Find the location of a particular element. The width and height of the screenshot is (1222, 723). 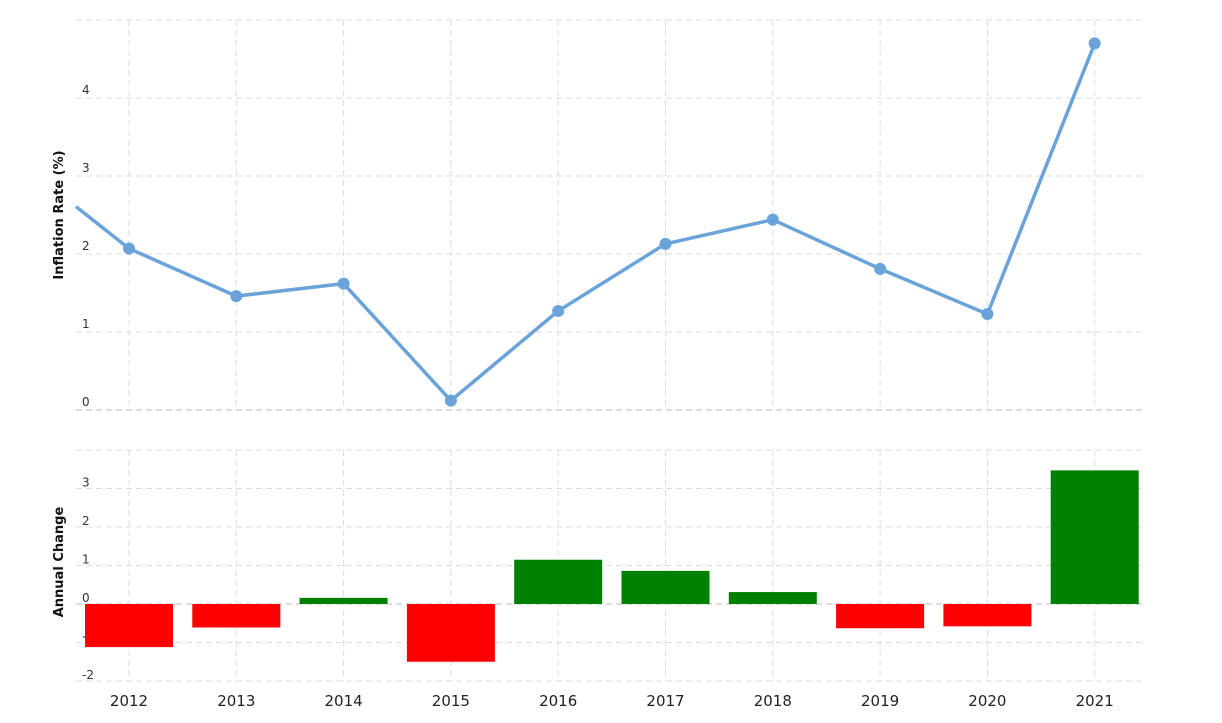

top-y-tick-label: 2 is located at coordinates (86, 246).